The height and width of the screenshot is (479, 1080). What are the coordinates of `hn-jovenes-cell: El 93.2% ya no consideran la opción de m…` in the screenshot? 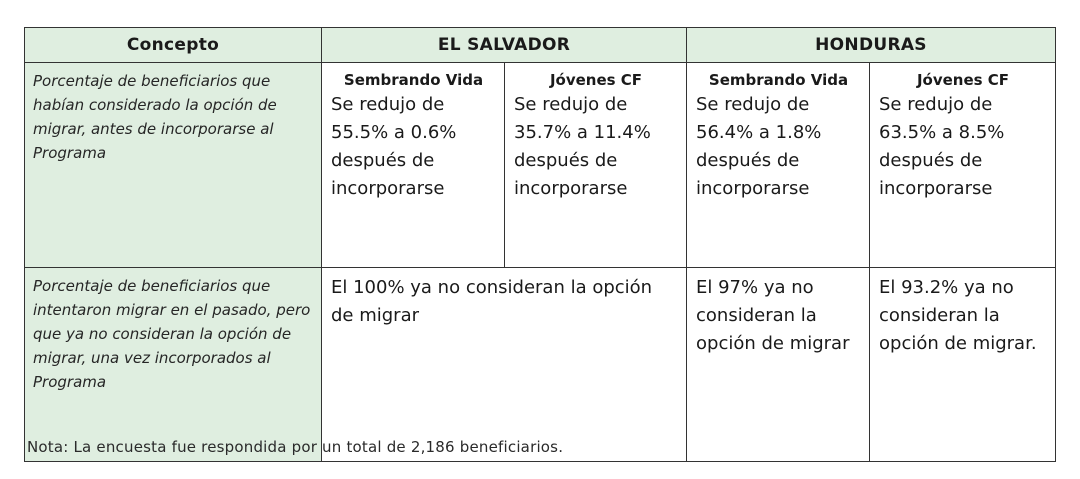 It's located at (962, 364).